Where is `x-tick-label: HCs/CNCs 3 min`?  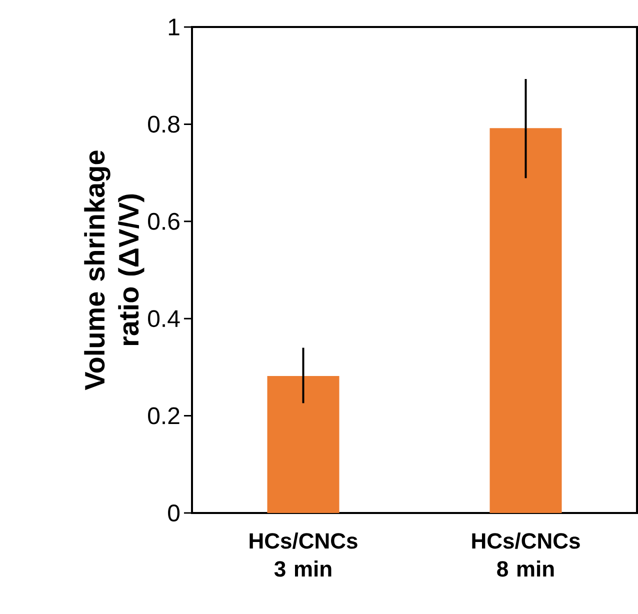
x-tick-label: HCs/CNCs 3 min is located at coordinates (304, 554).